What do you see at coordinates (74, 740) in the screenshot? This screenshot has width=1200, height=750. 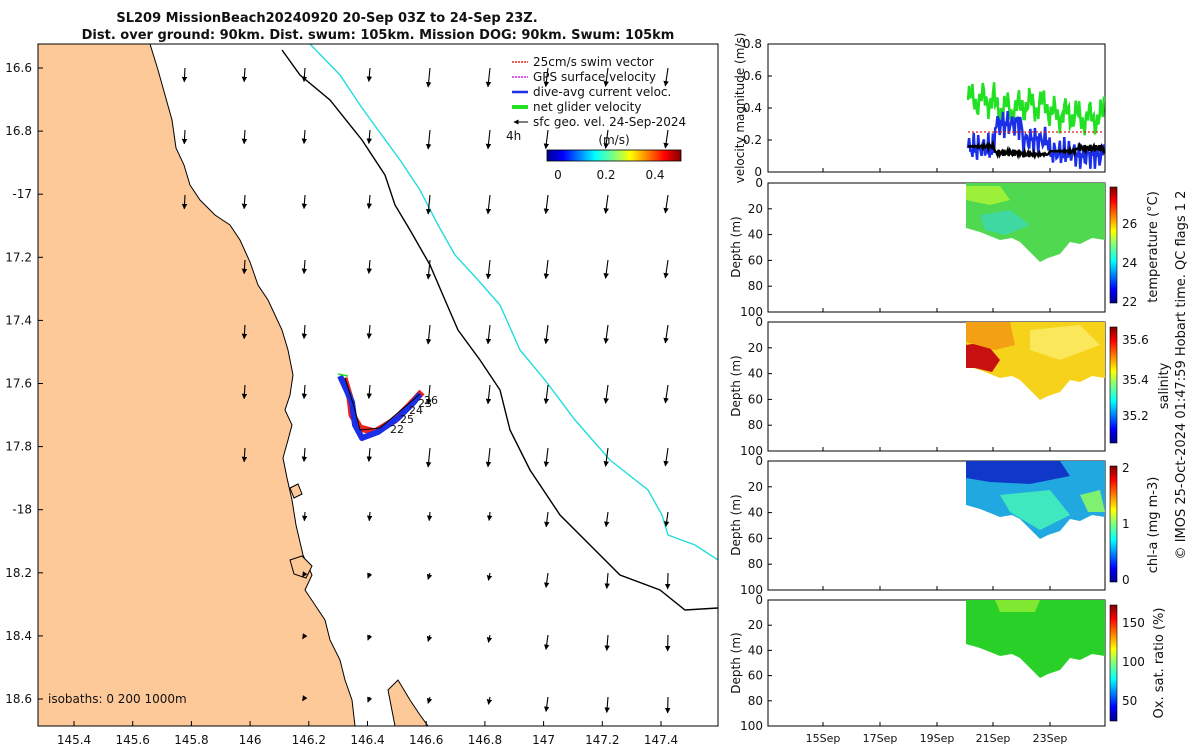 I see `lon-tick-label: 145.4` at bounding box center [74, 740].